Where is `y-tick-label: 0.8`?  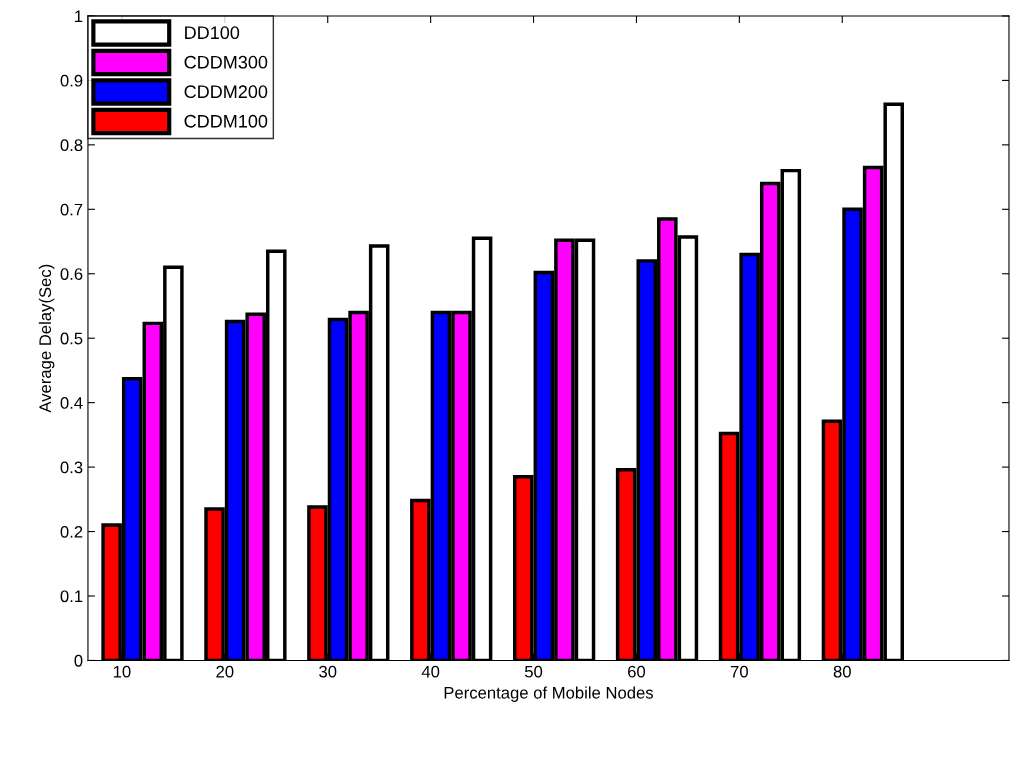
y-tick-label: 0.8 is located at coordinates (71, 145).